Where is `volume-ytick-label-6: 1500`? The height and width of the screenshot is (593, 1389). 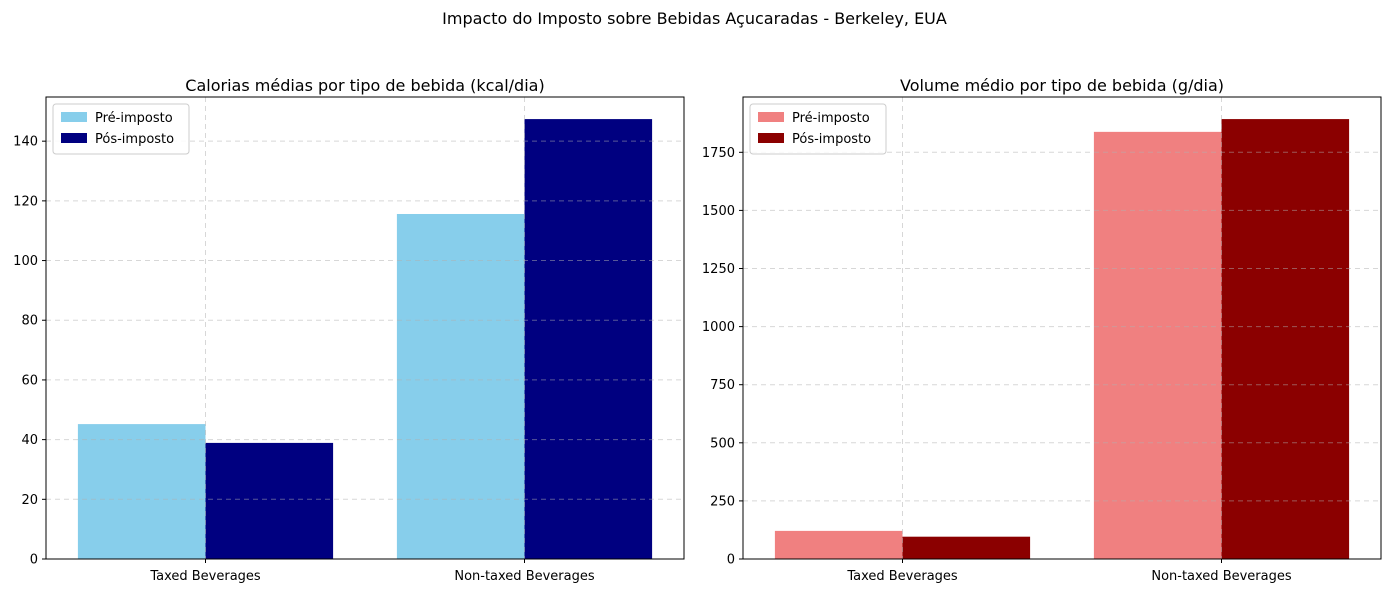
volume-ytick-label-6: 1500 is located at coordinates (718, 211).